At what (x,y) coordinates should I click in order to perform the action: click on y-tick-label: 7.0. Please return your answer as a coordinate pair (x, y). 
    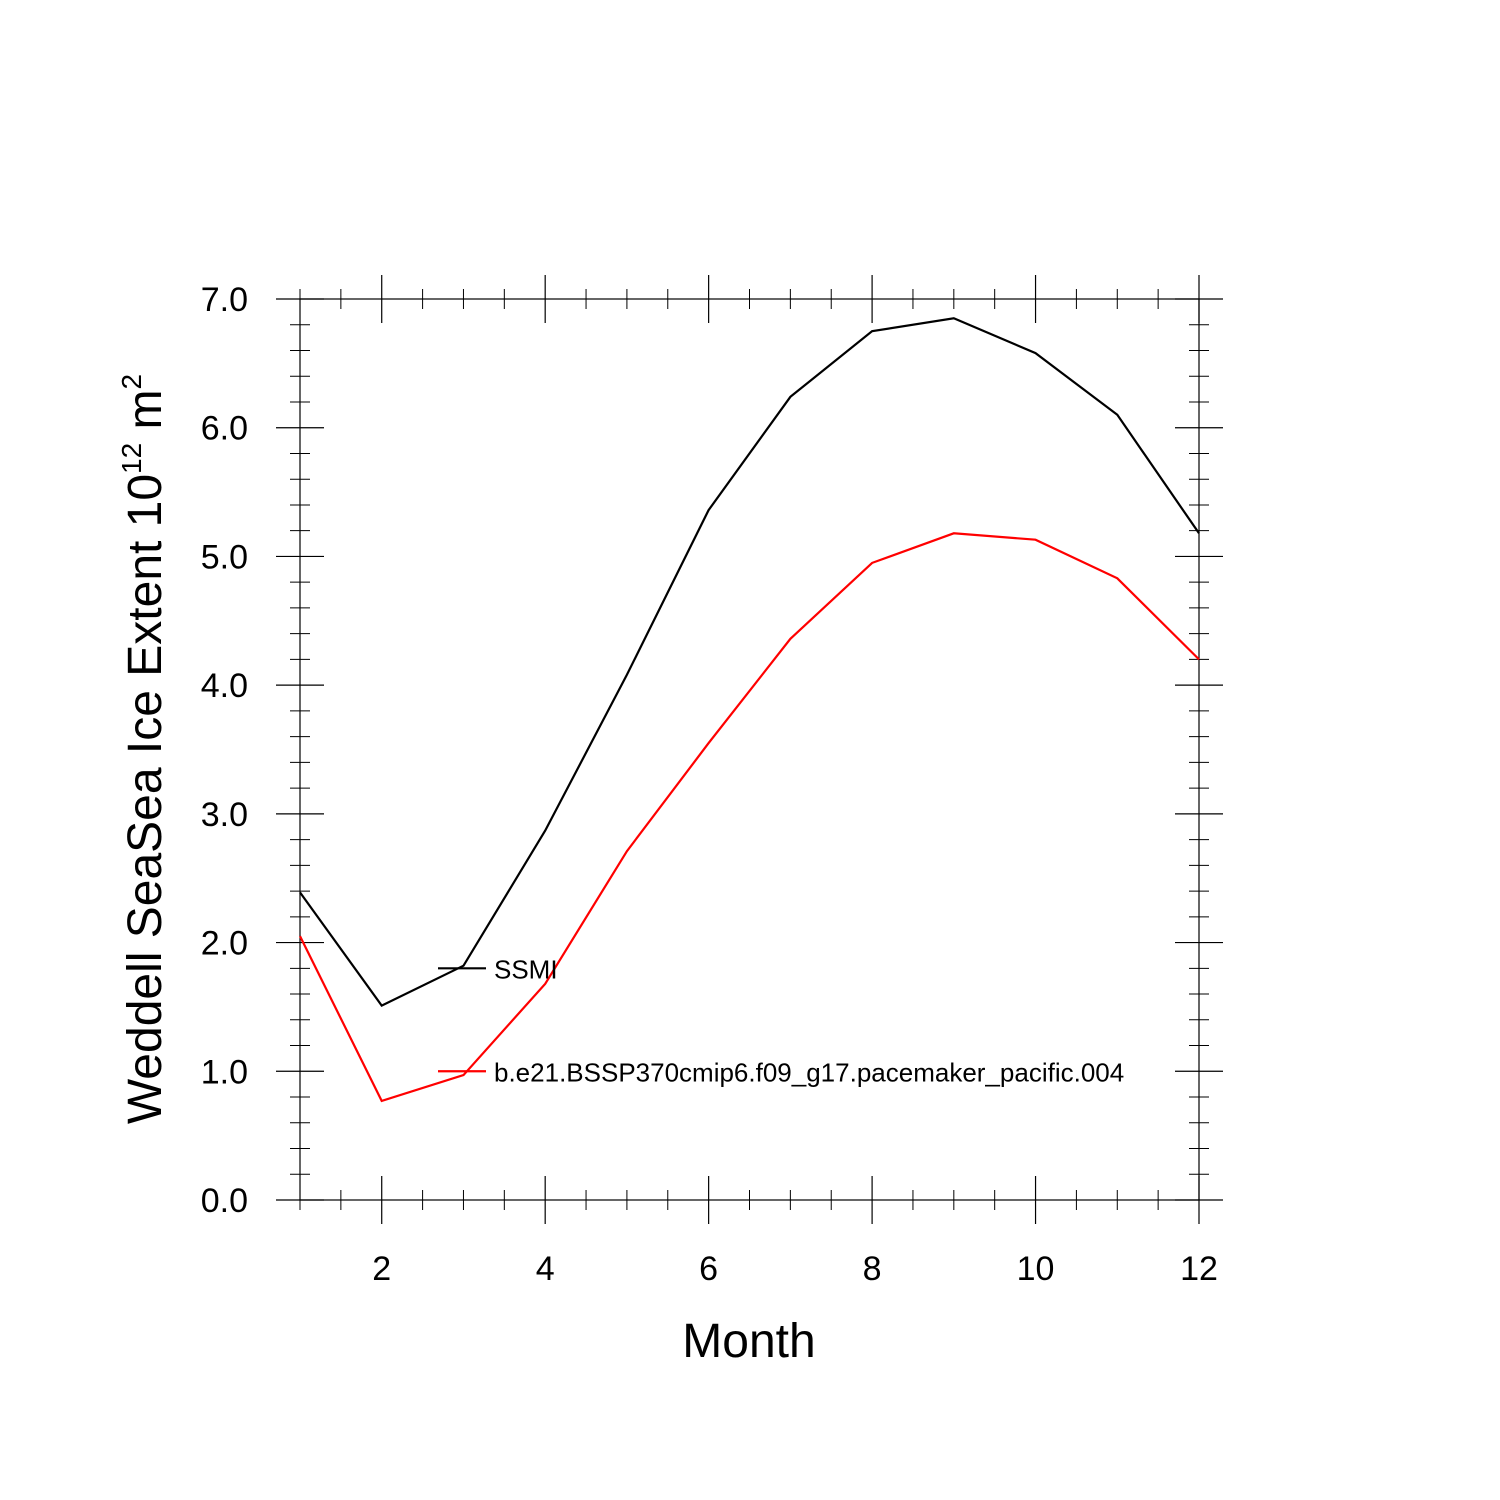
    Looking at the image, I should click on (224, 300).